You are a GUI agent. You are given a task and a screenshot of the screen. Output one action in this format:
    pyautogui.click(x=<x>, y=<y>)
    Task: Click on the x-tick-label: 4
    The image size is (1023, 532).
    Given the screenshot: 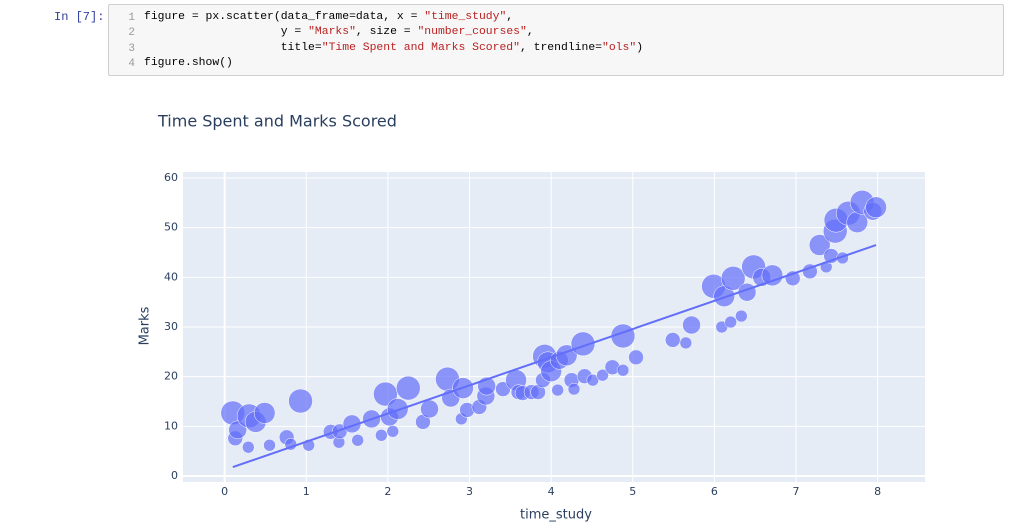 What is the action you would take?
    pyautogui.click(x=551, y=491)
    